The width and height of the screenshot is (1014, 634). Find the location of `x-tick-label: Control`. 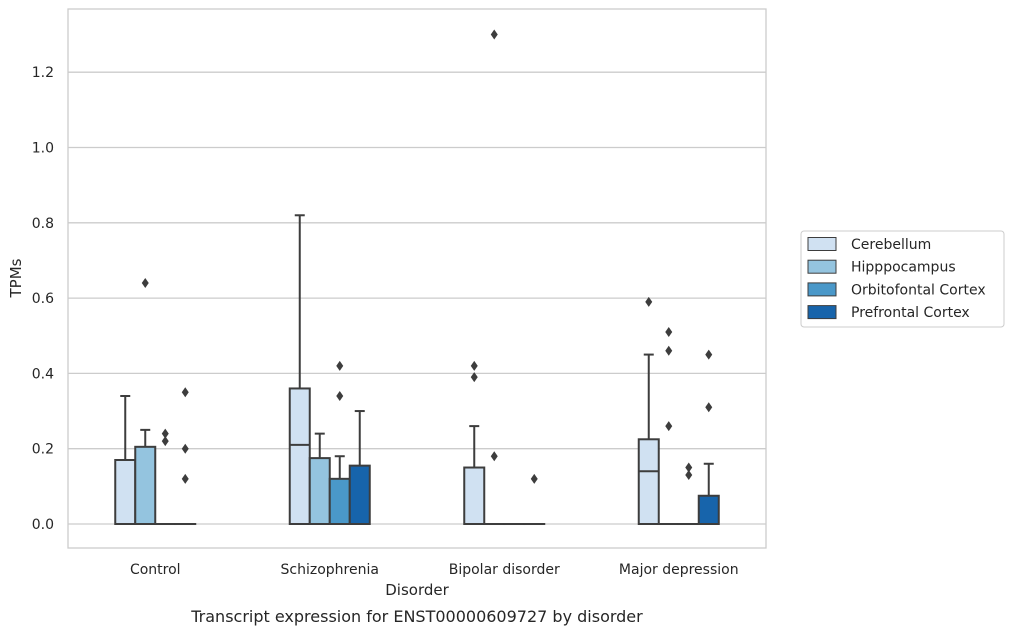

x-tick-label: Control is located at coordinates (155, 570).